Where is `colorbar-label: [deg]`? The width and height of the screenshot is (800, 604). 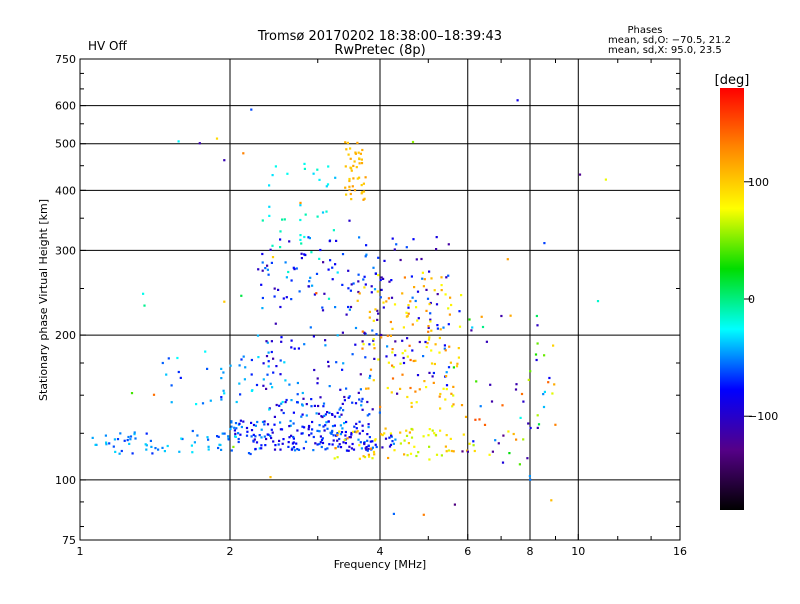
colorbar-label: [deg] is located at coordinates (732, 80).